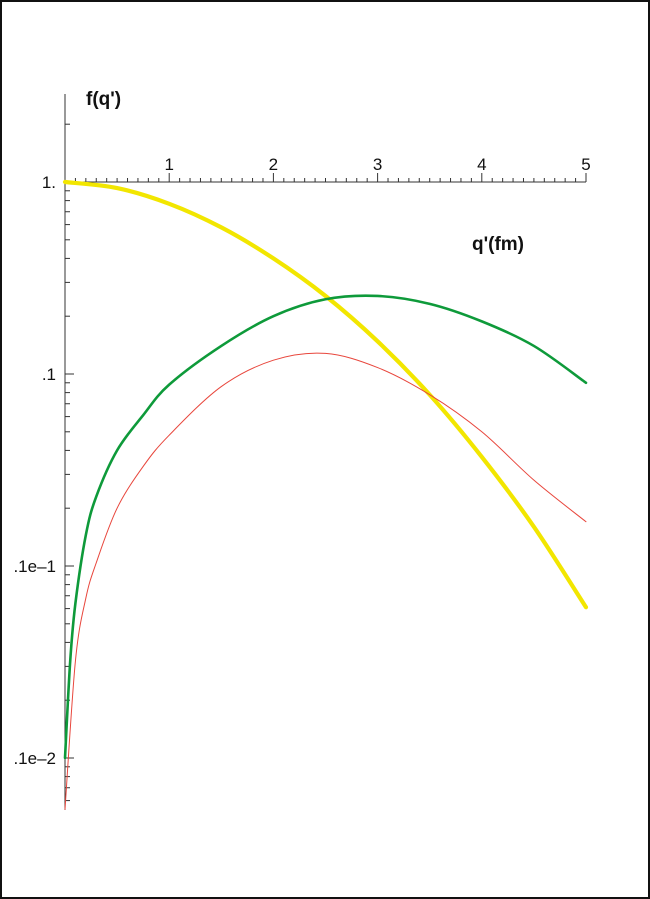  I want to click on x-tick-label: 3, so click(377, 164).